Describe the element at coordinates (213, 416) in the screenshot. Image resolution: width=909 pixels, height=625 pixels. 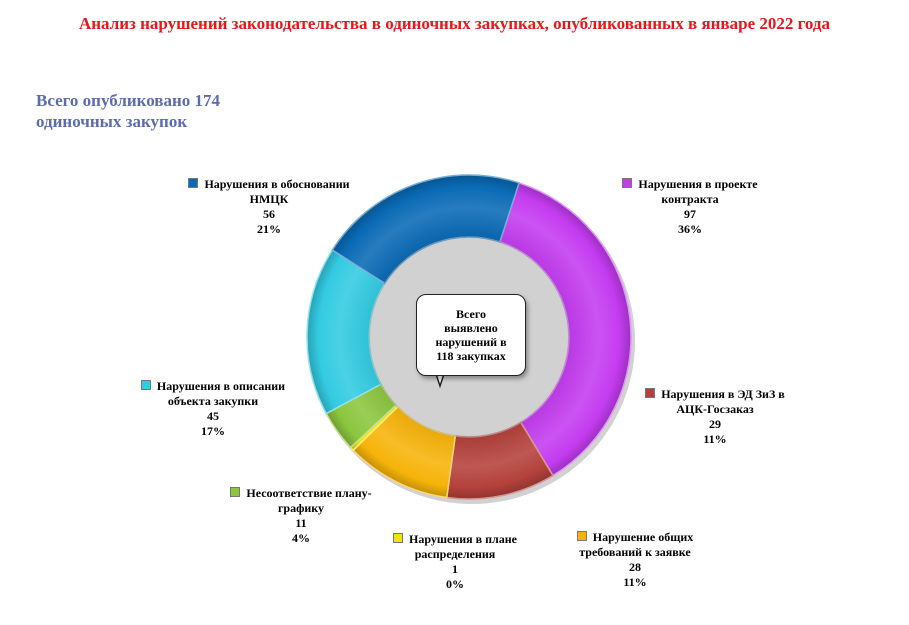
I see `slice-value-label: 45` at that location.